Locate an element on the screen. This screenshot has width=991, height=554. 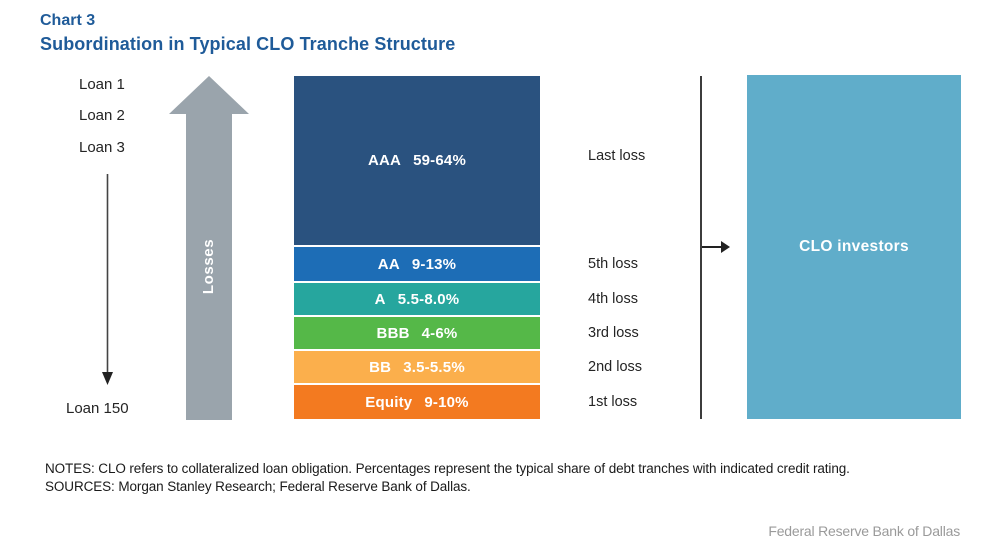
tranche-rating: AA is located at coordinates (388, 264).